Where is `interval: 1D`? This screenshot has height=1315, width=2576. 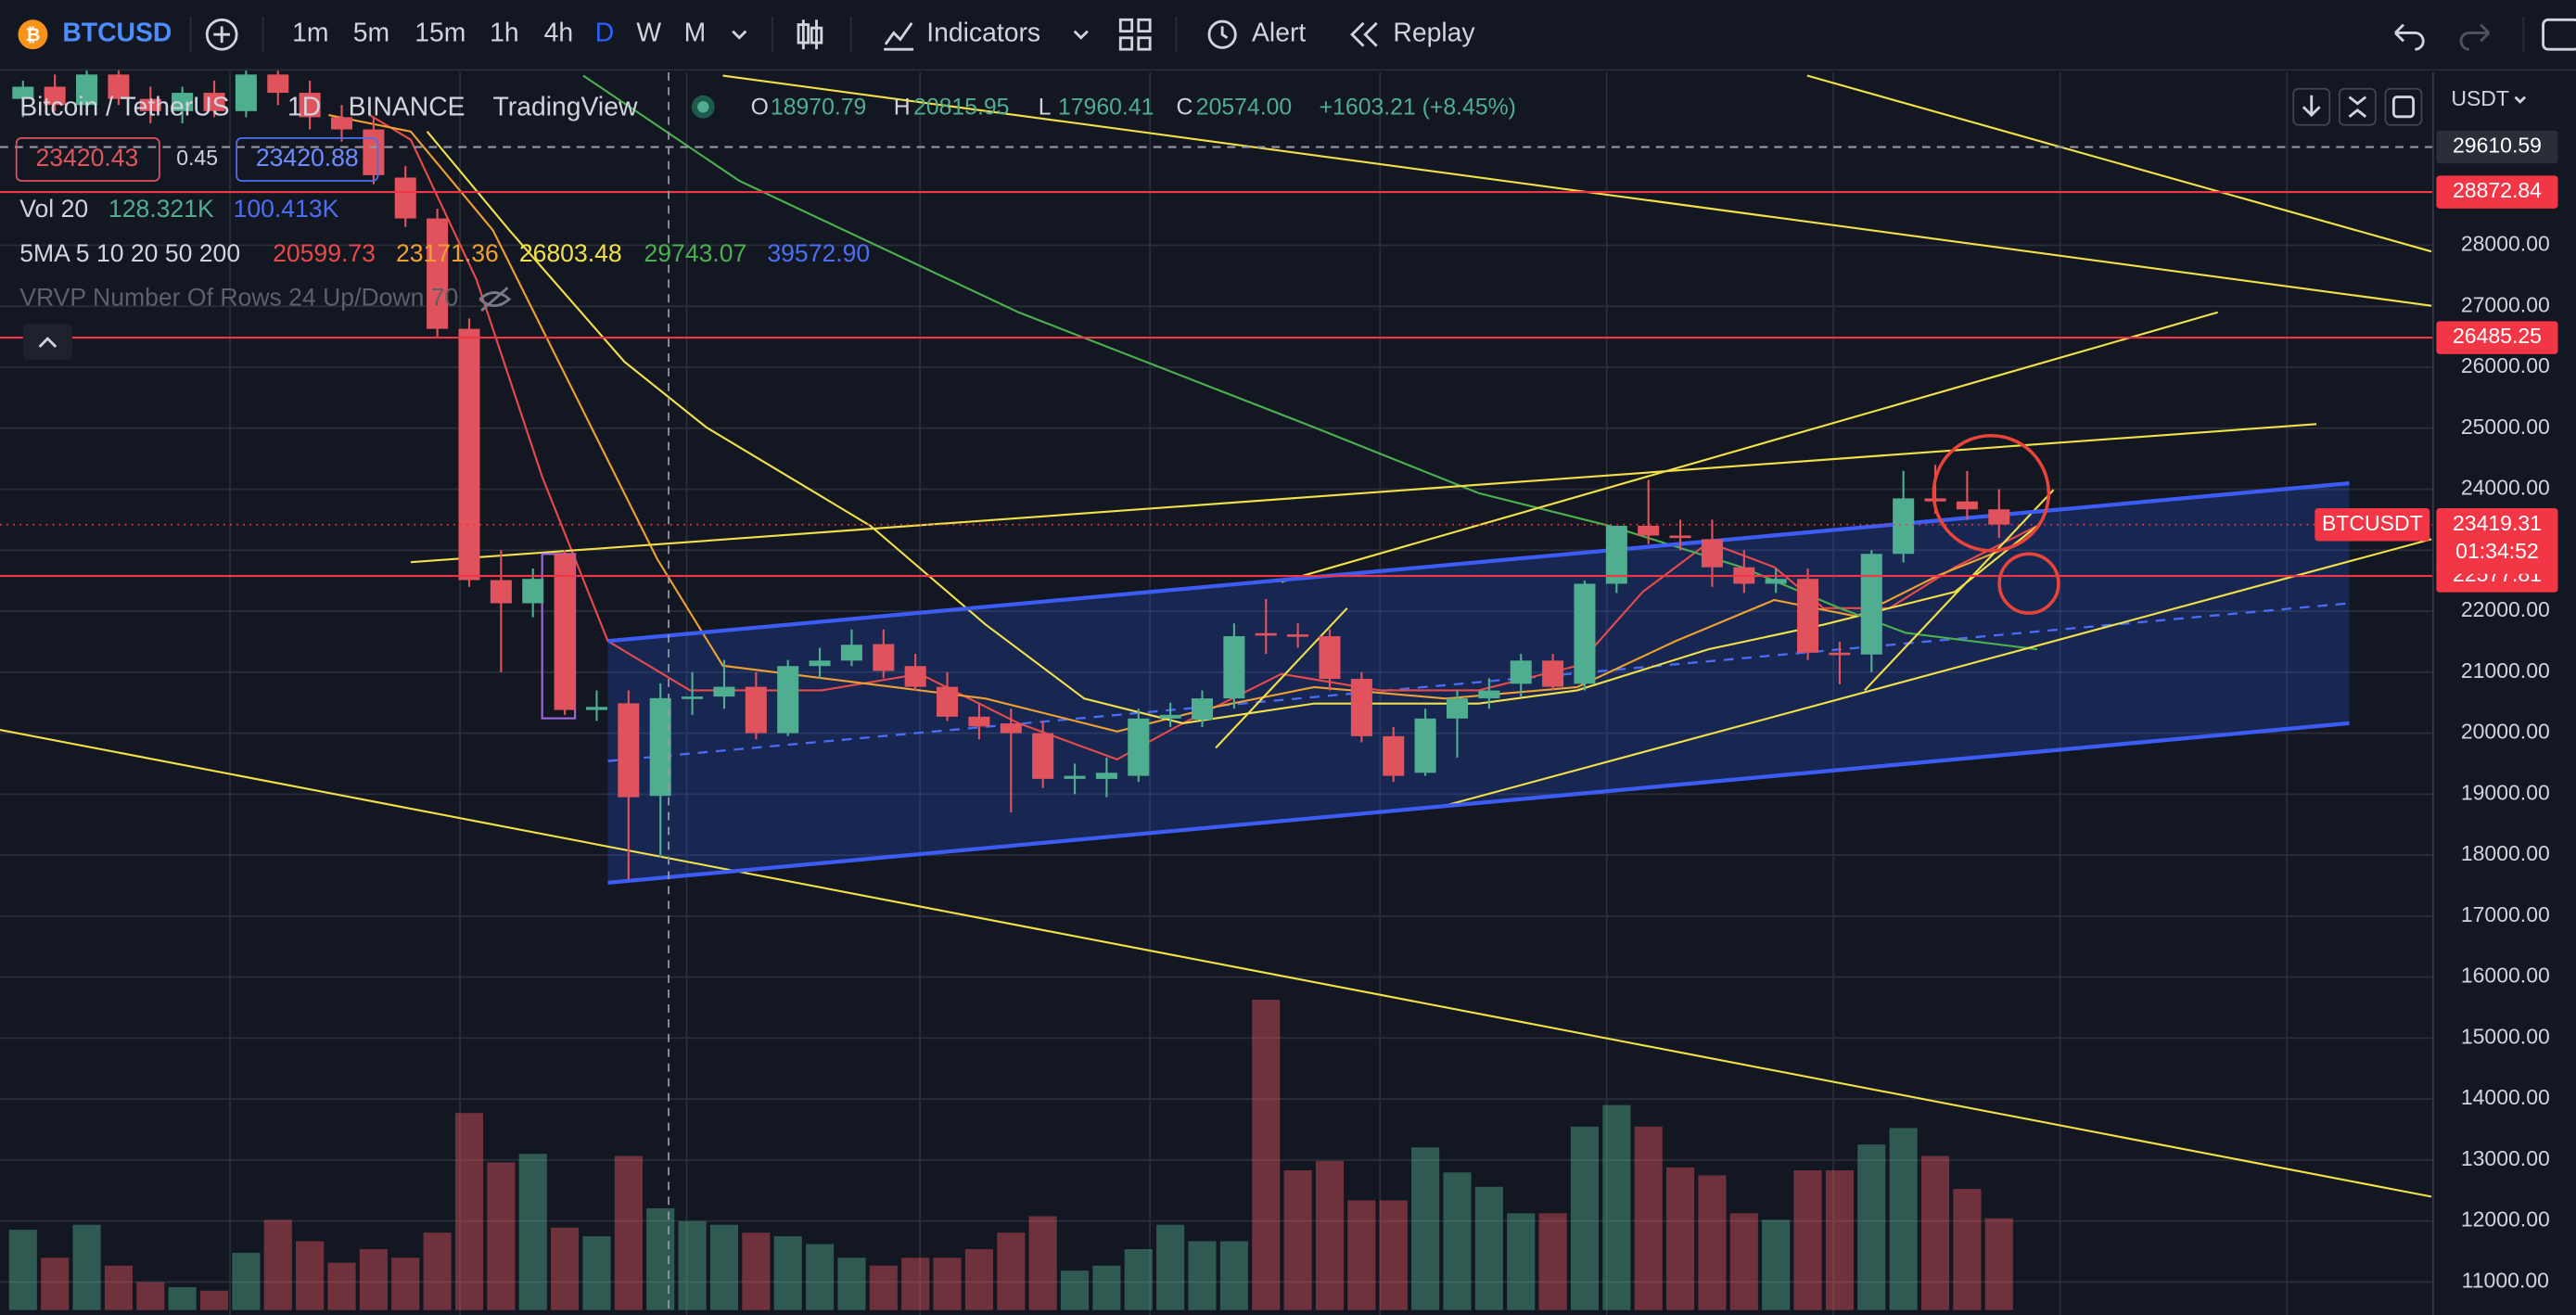
interval: 1D is located at coordinates (304, 106).